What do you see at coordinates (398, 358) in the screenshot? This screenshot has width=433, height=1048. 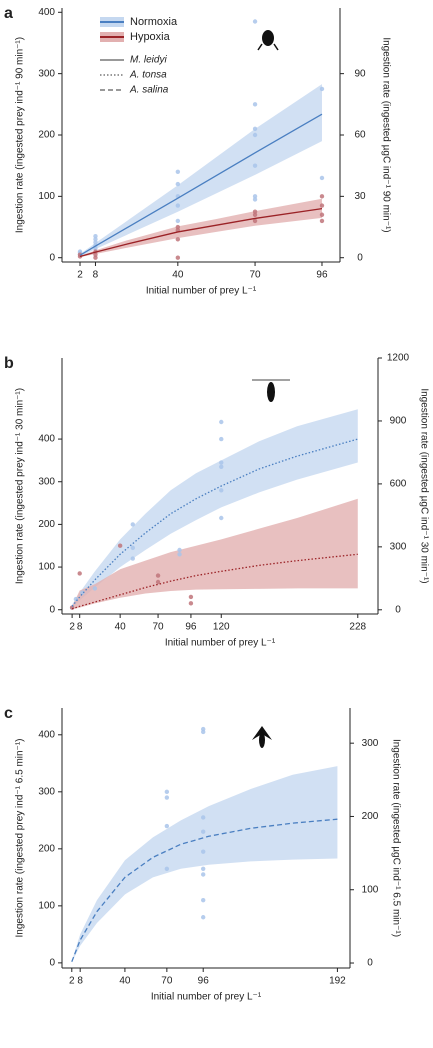 I see `y2-tick-label: 1200` at bounding box center [398, 358].